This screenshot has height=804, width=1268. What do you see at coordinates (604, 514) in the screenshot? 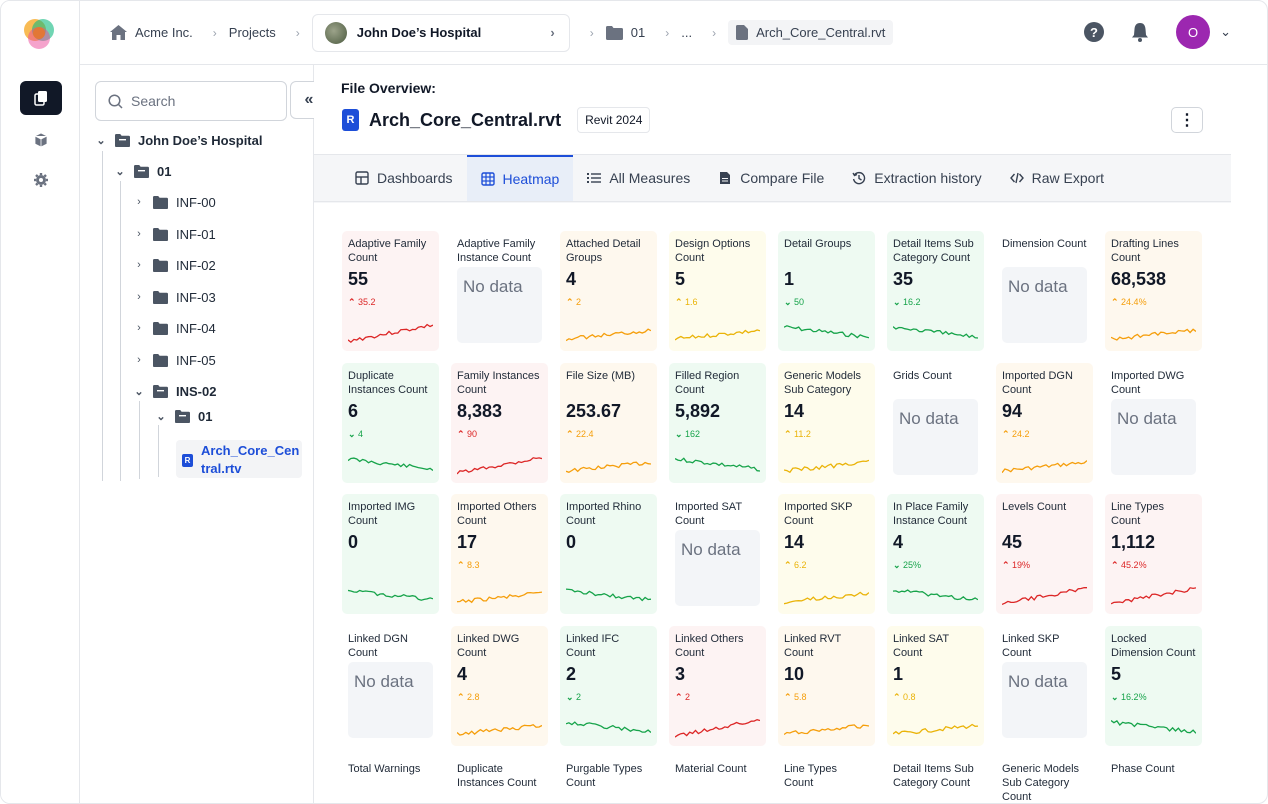
I see `metric-name: Imported Rhino Count` at bounding box center [604, 514].